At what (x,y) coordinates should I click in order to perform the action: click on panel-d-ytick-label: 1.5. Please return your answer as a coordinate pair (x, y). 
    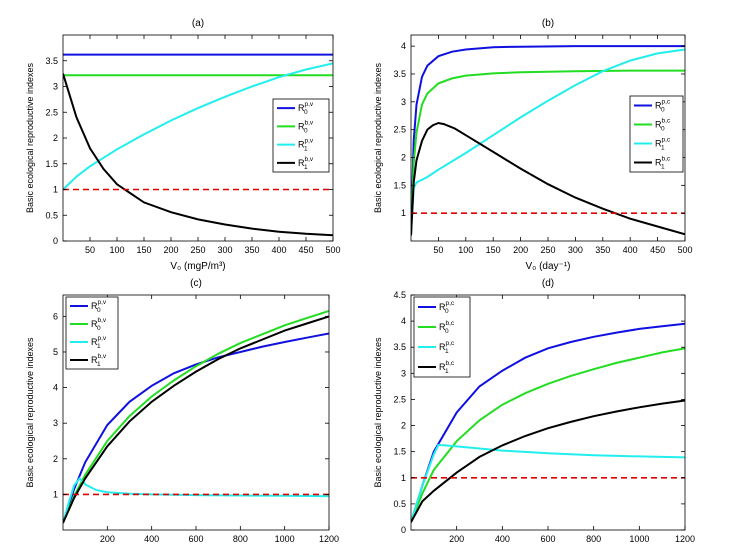
    Looking at the image, I should click on (399, 452).